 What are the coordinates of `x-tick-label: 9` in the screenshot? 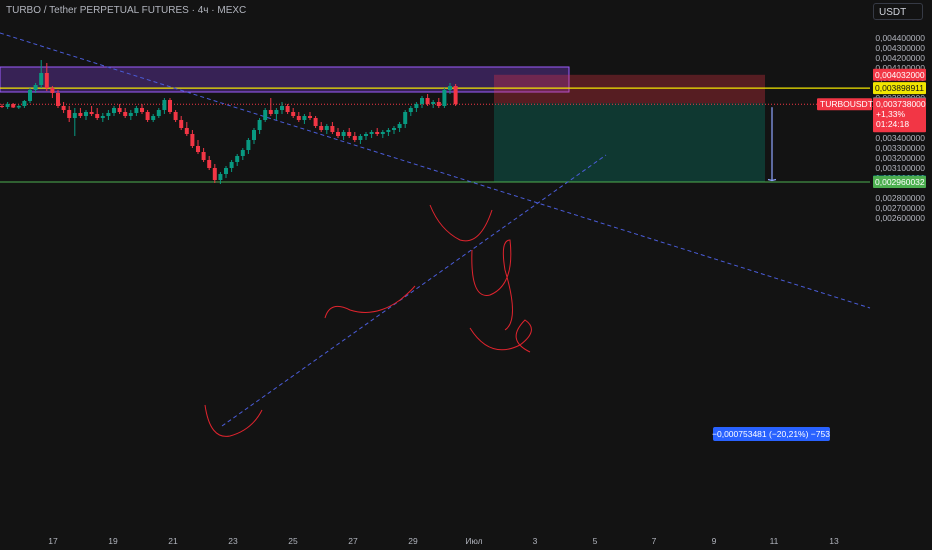 It's located at (714, 541).